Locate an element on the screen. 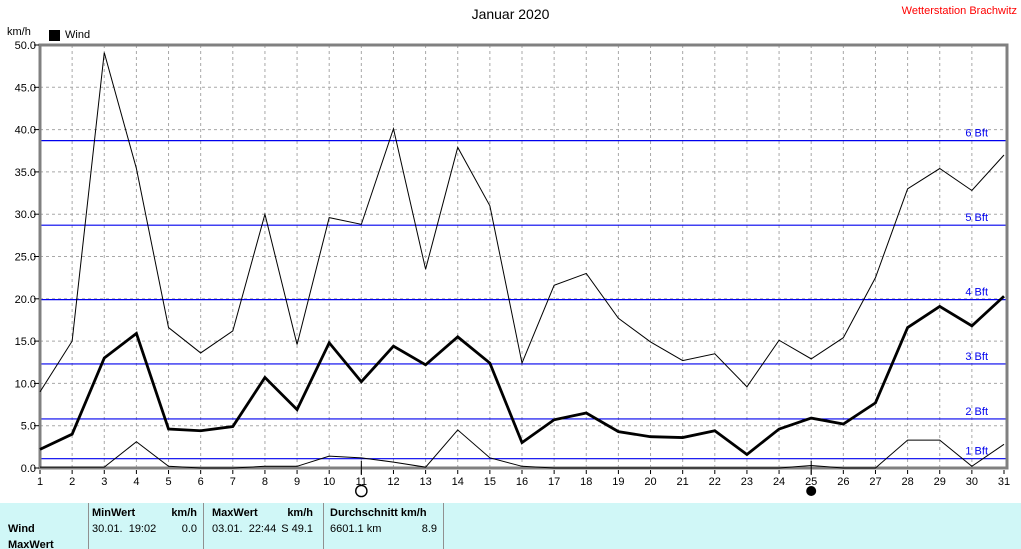 The width and height of the screenshot is (1021, 549). x-axis-day-label: 7 is located at coordinates (233, 482).